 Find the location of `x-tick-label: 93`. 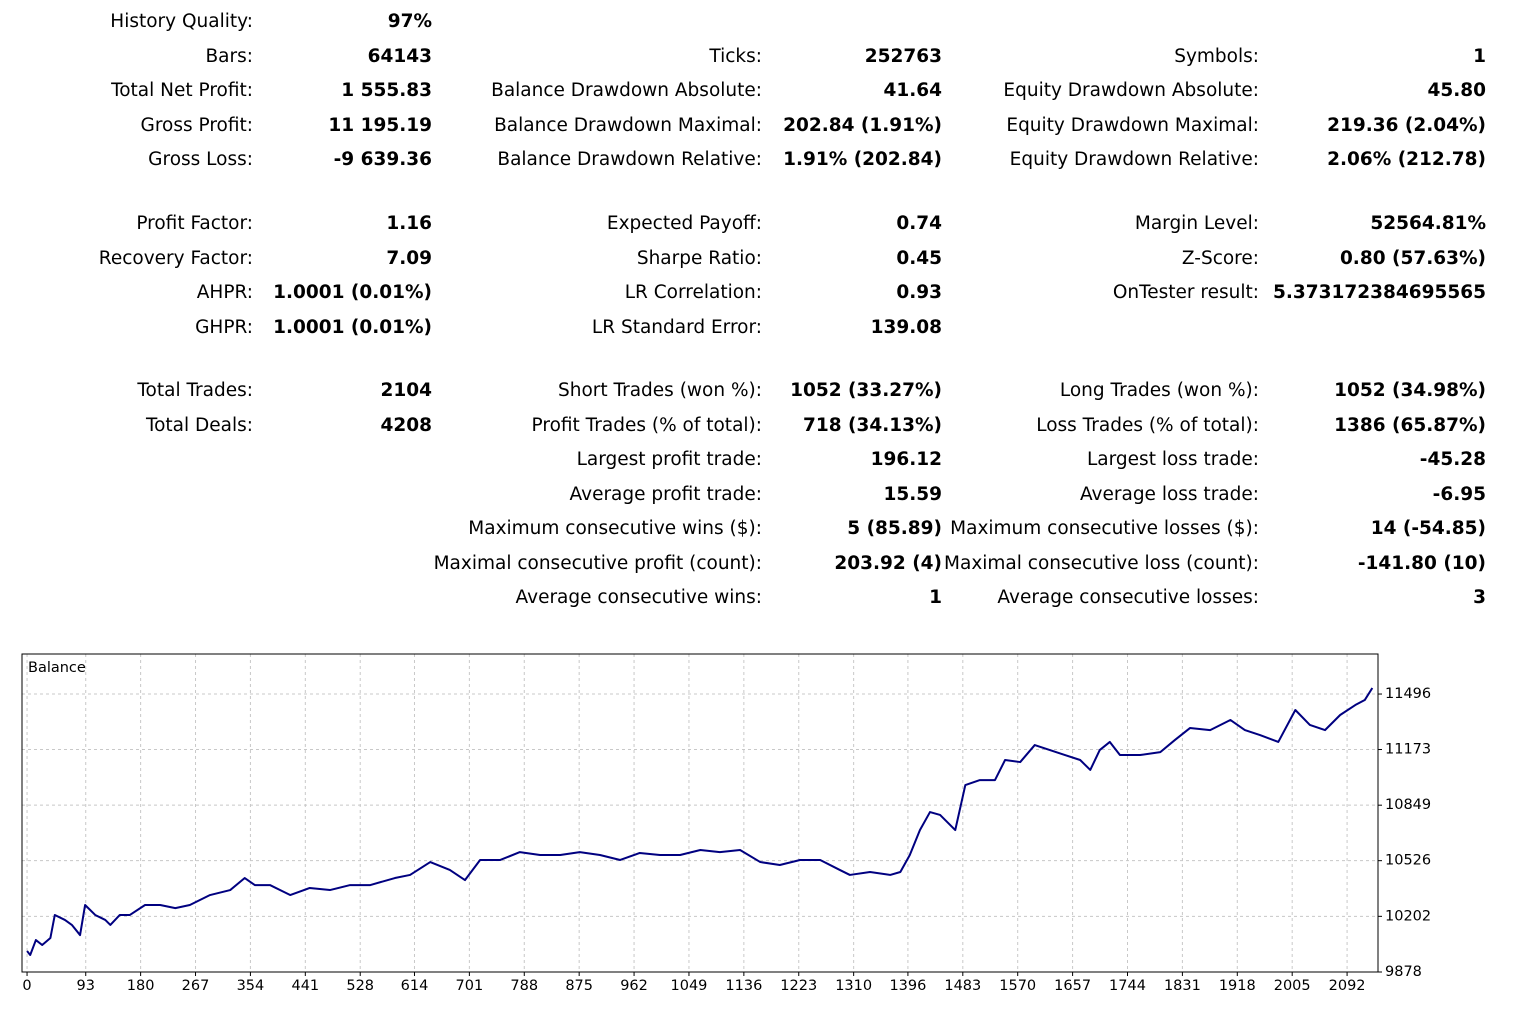

x-tick-label: 93 is located at coordinates (86, 986).